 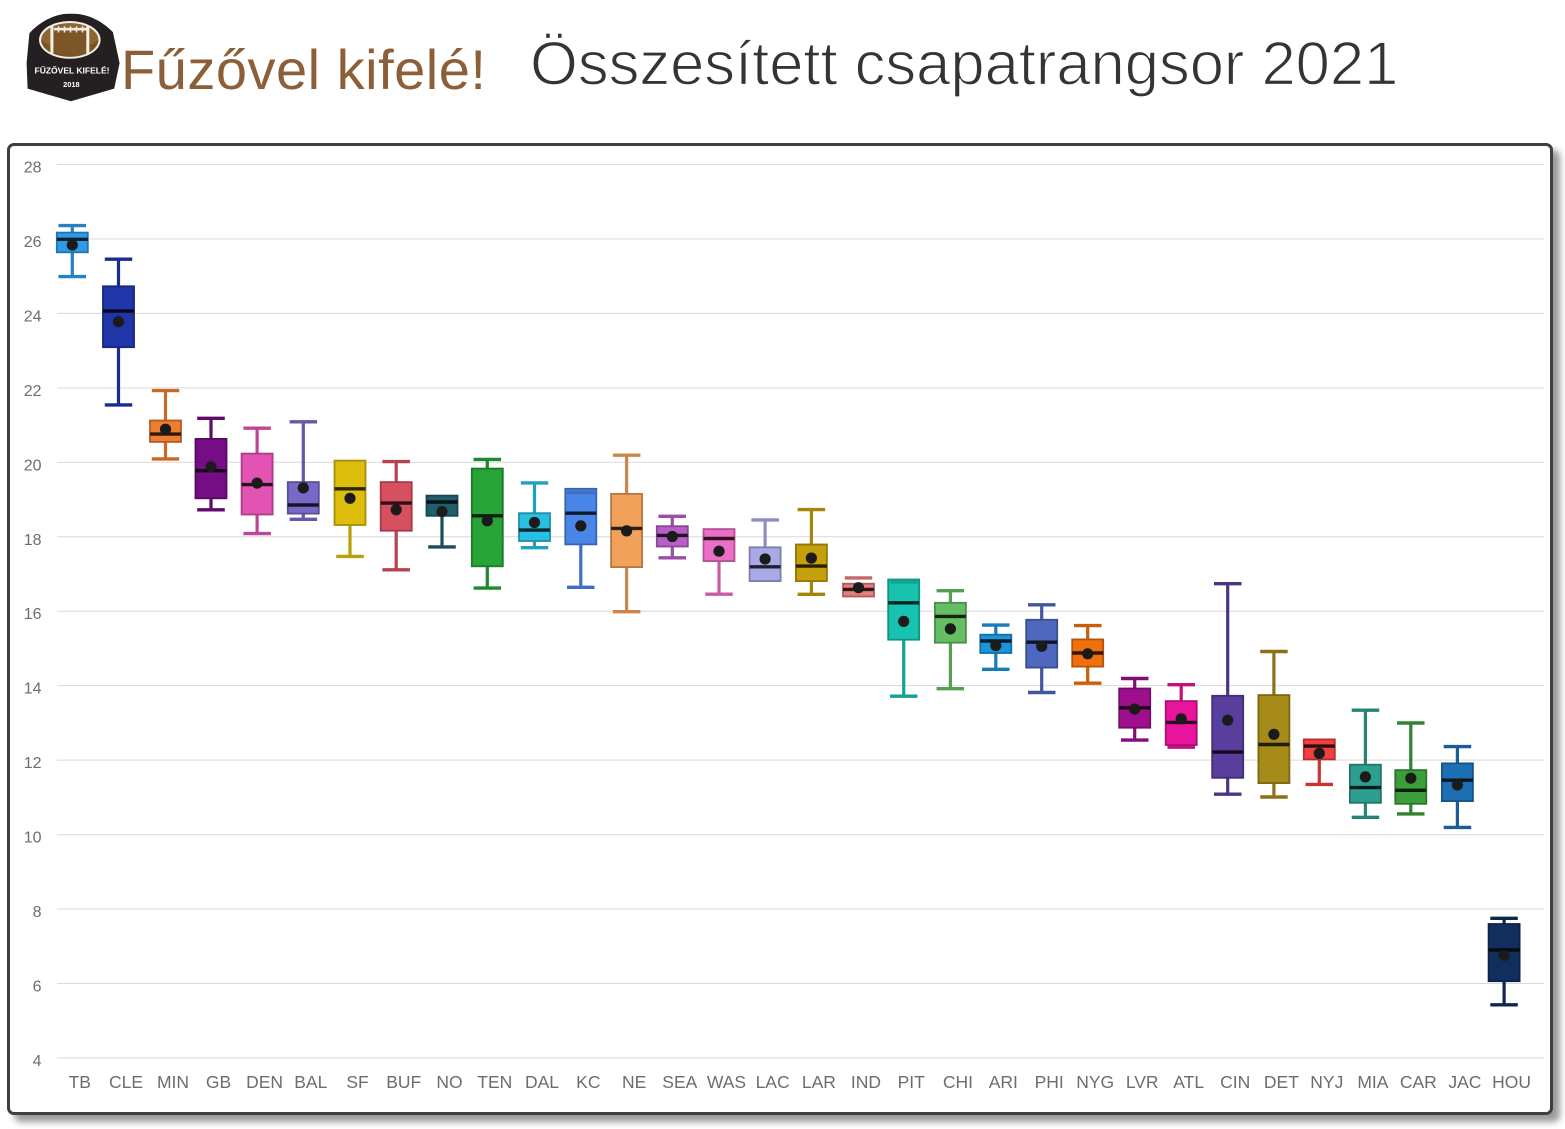 I want to click on svg-text: DET, so click(x=1281, y=1082).